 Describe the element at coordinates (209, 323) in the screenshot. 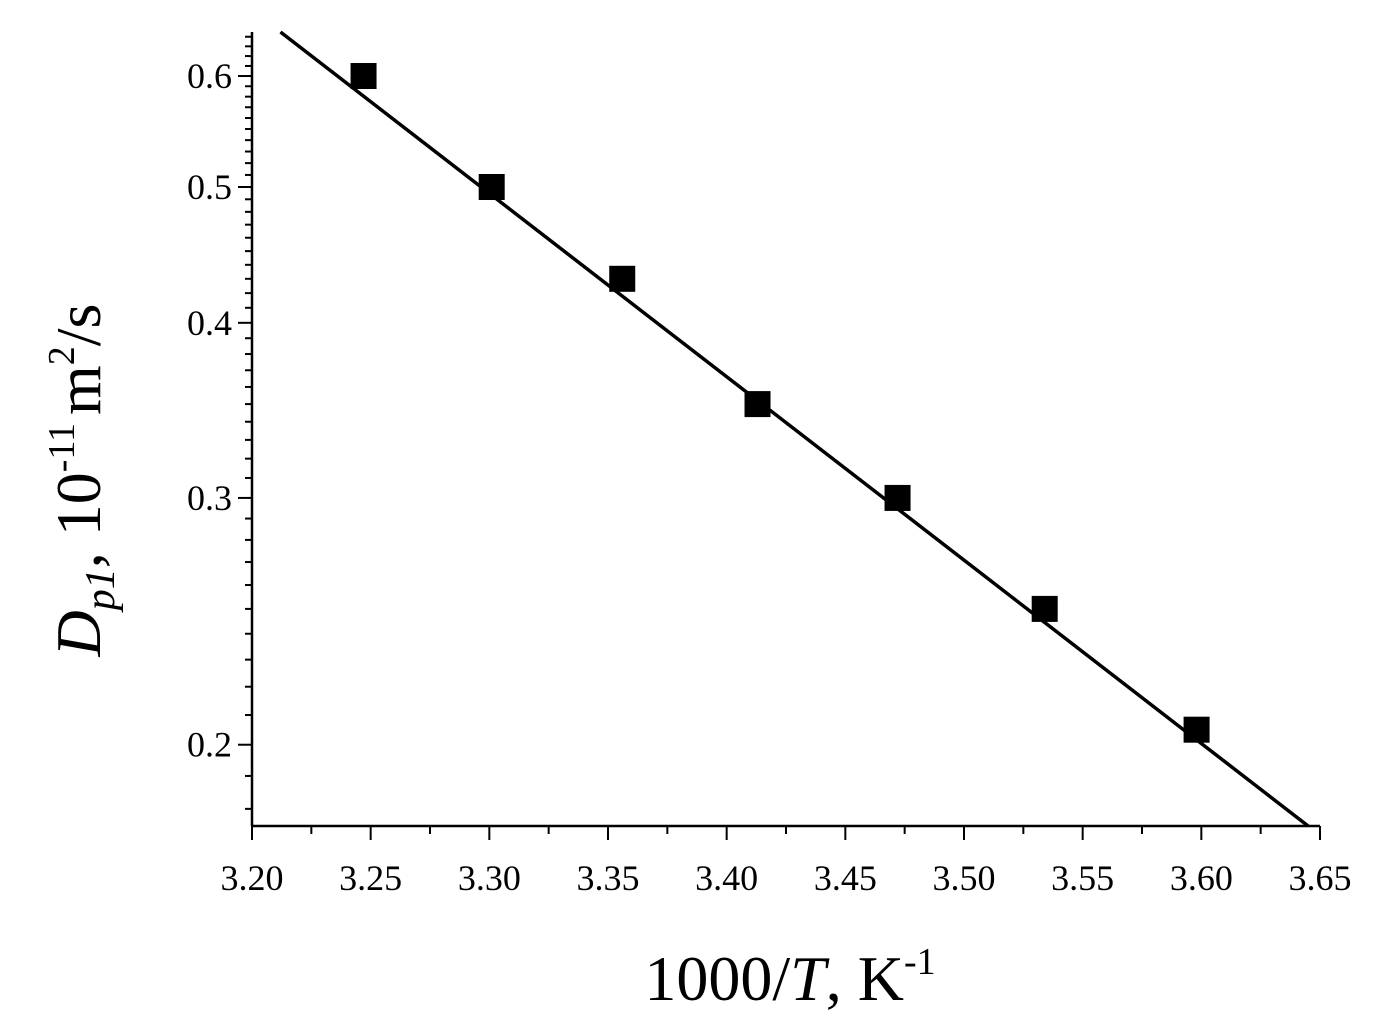

I see `y-tick-label: 0.4` at that location.